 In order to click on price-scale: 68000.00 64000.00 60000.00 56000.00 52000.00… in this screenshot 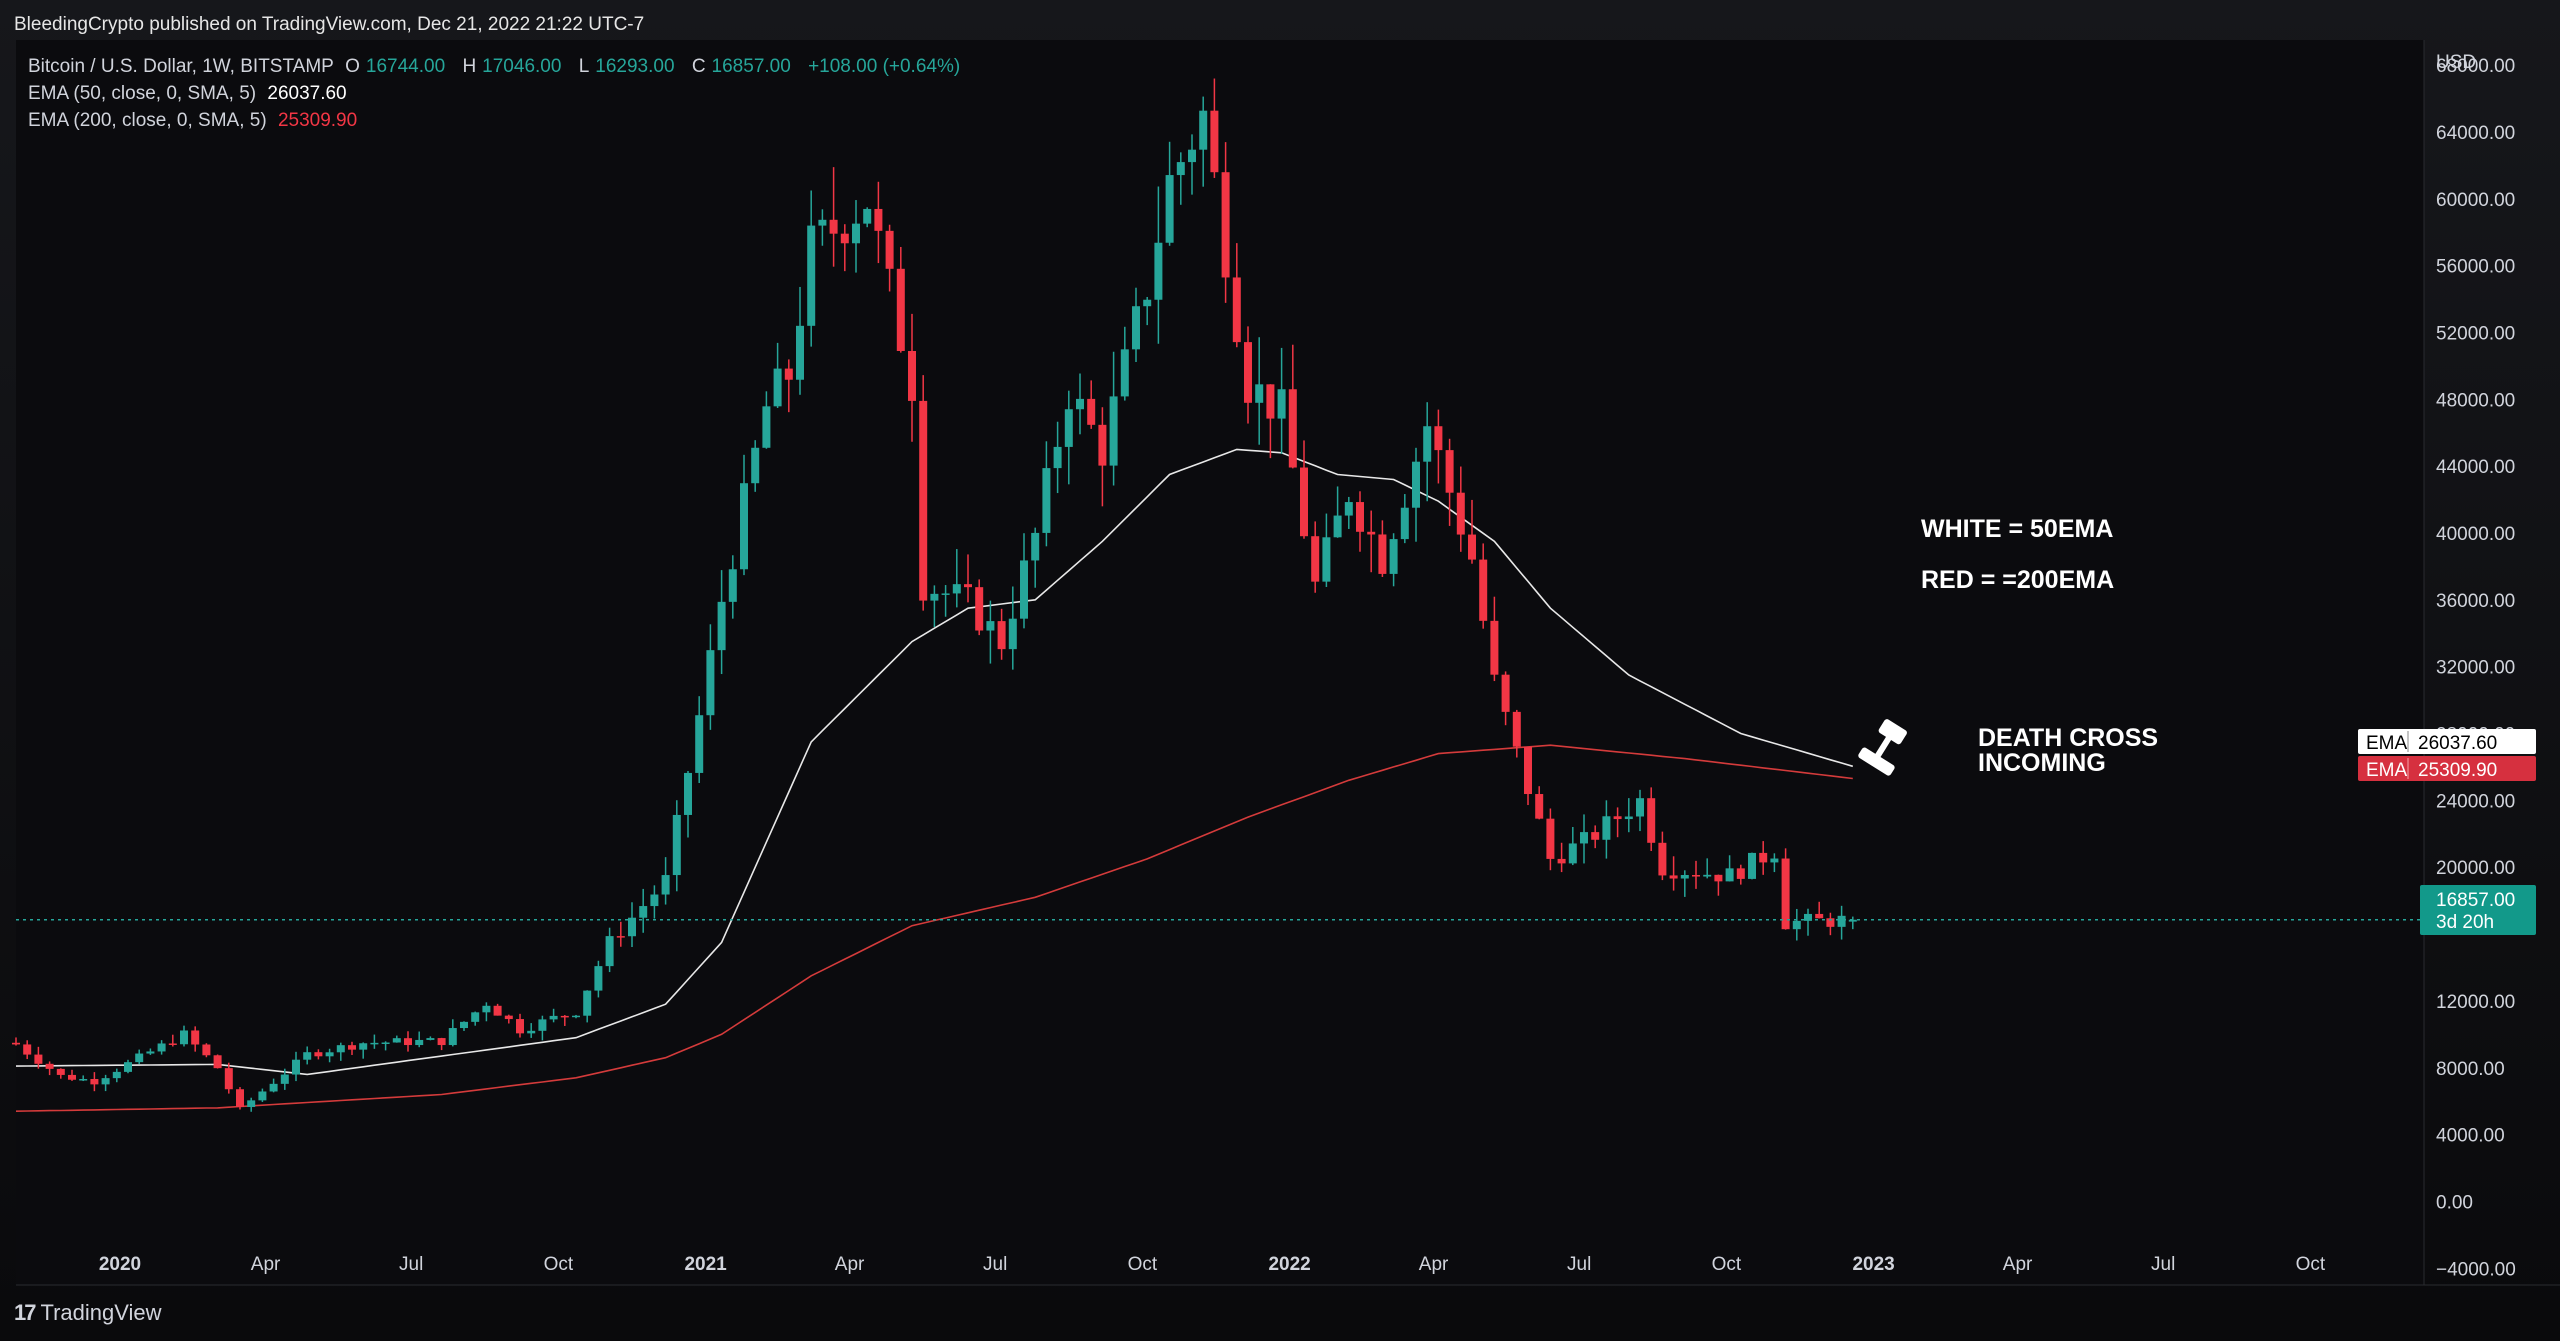, I will do `click(2476, 668)`.